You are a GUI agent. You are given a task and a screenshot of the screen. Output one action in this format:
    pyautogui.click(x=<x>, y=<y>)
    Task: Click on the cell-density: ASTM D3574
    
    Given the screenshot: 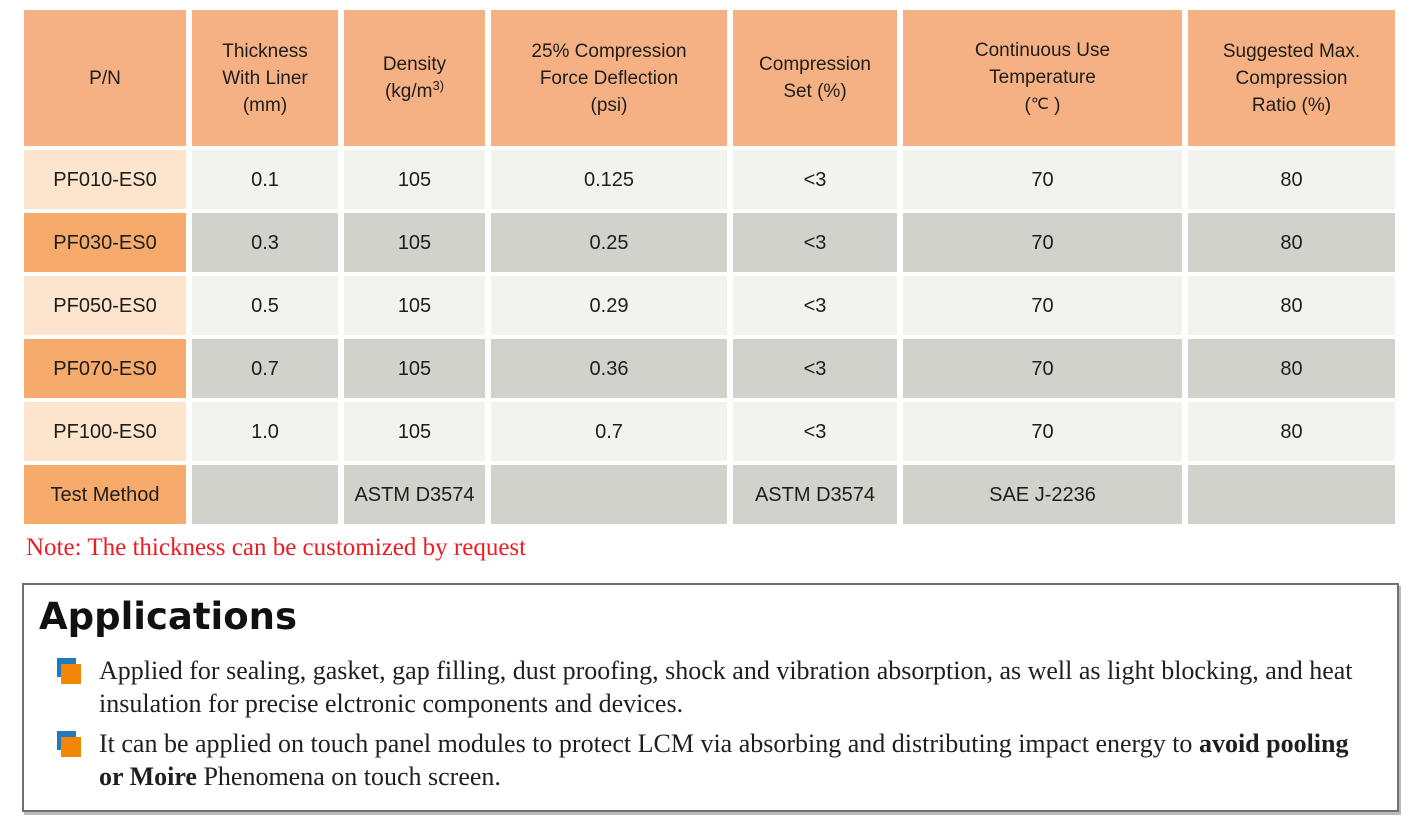 What is the action you would take?
    pyautogui.click(x=414, y=494)
    